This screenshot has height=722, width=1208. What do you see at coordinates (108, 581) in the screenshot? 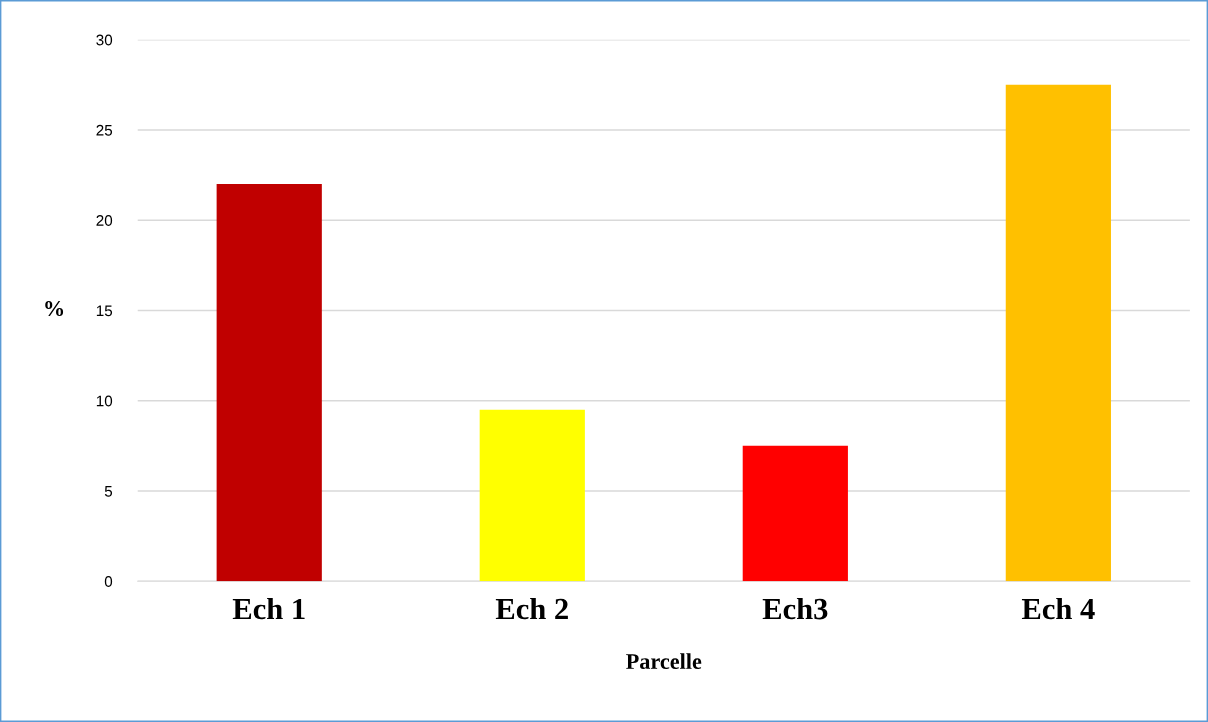
I see `y-tick-label: 0` at bounding box center [108, 581].